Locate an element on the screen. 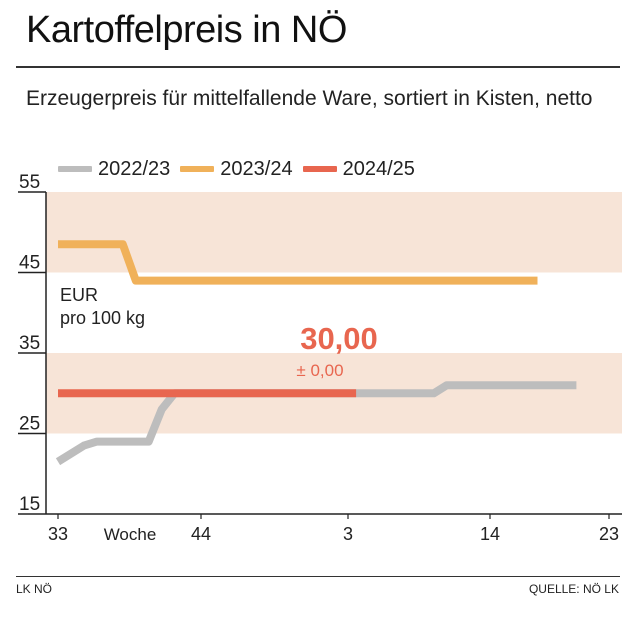  legend-label-2023: 2023/24 is located at coordinates (256, 168).